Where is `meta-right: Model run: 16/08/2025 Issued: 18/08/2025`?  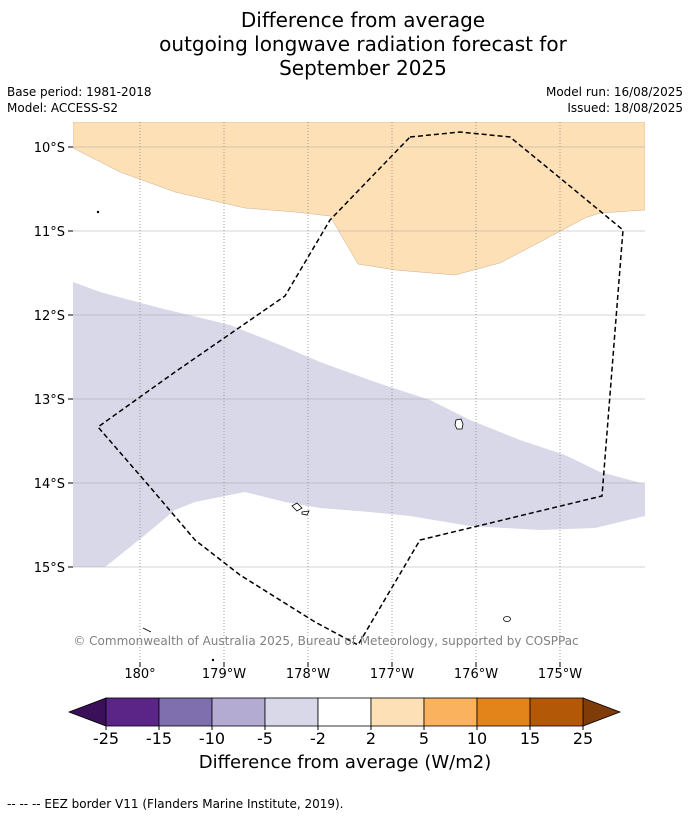 meta-right: Model run: 16/08/2025 Issued: 18/08/2025 is located at coordinates (614, 100).